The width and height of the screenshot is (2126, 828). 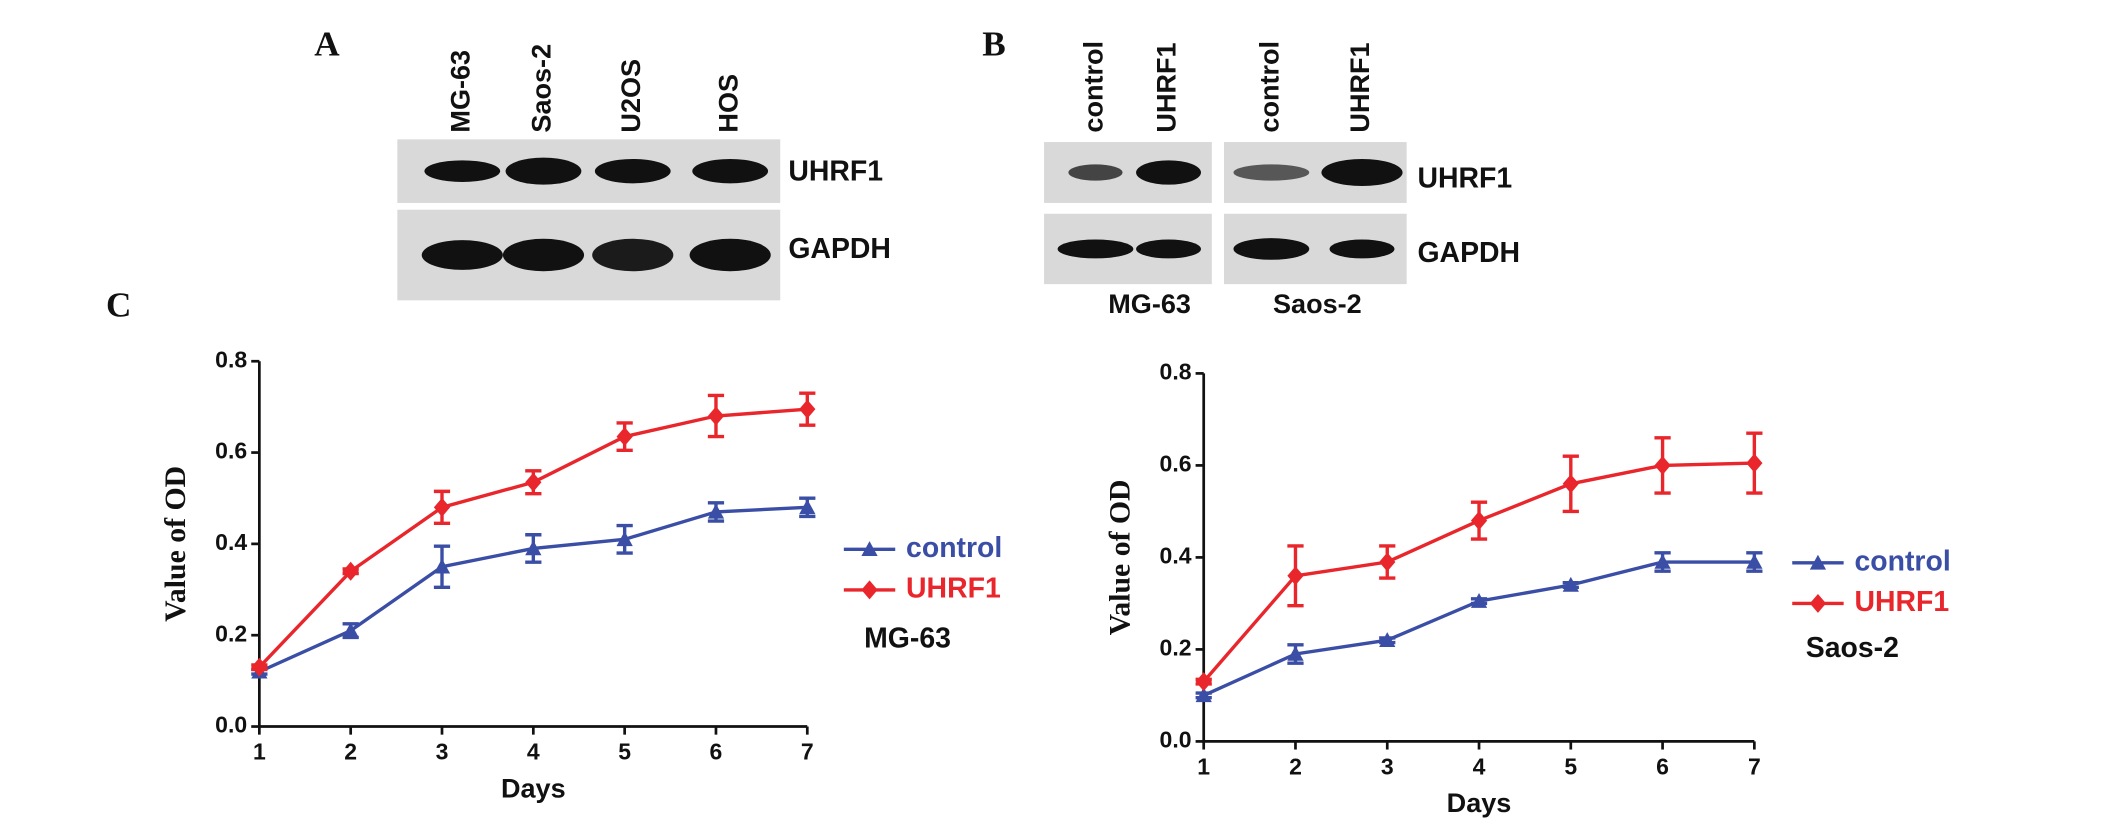 What do you see at coordinates (1149, 304) in the screenshot?
I see `group-label: MG-63` at bounding box center [1149, 304].